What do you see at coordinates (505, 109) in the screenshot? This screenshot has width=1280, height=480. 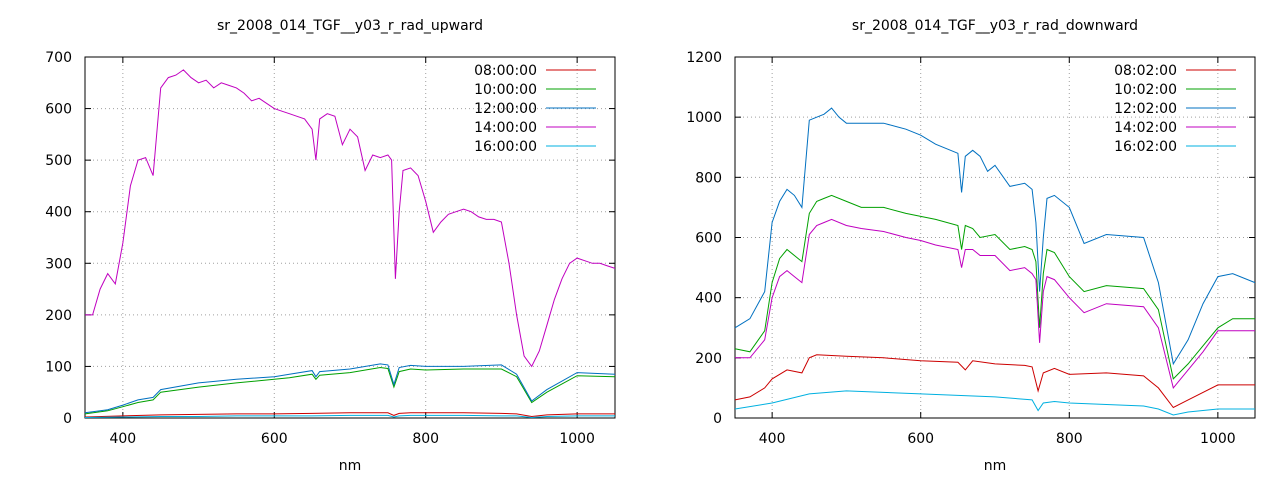 I see `upward-legend-label-2: 12:00:00` at bounding box center [505, 109].